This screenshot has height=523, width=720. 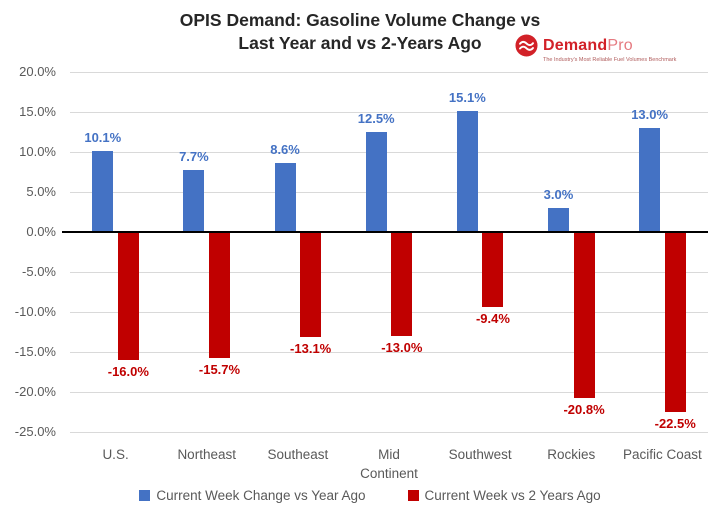 What do you see at coordinates (389, 272) in the screenshot?
I see `gridline--5` at bounding box center [389, 272].